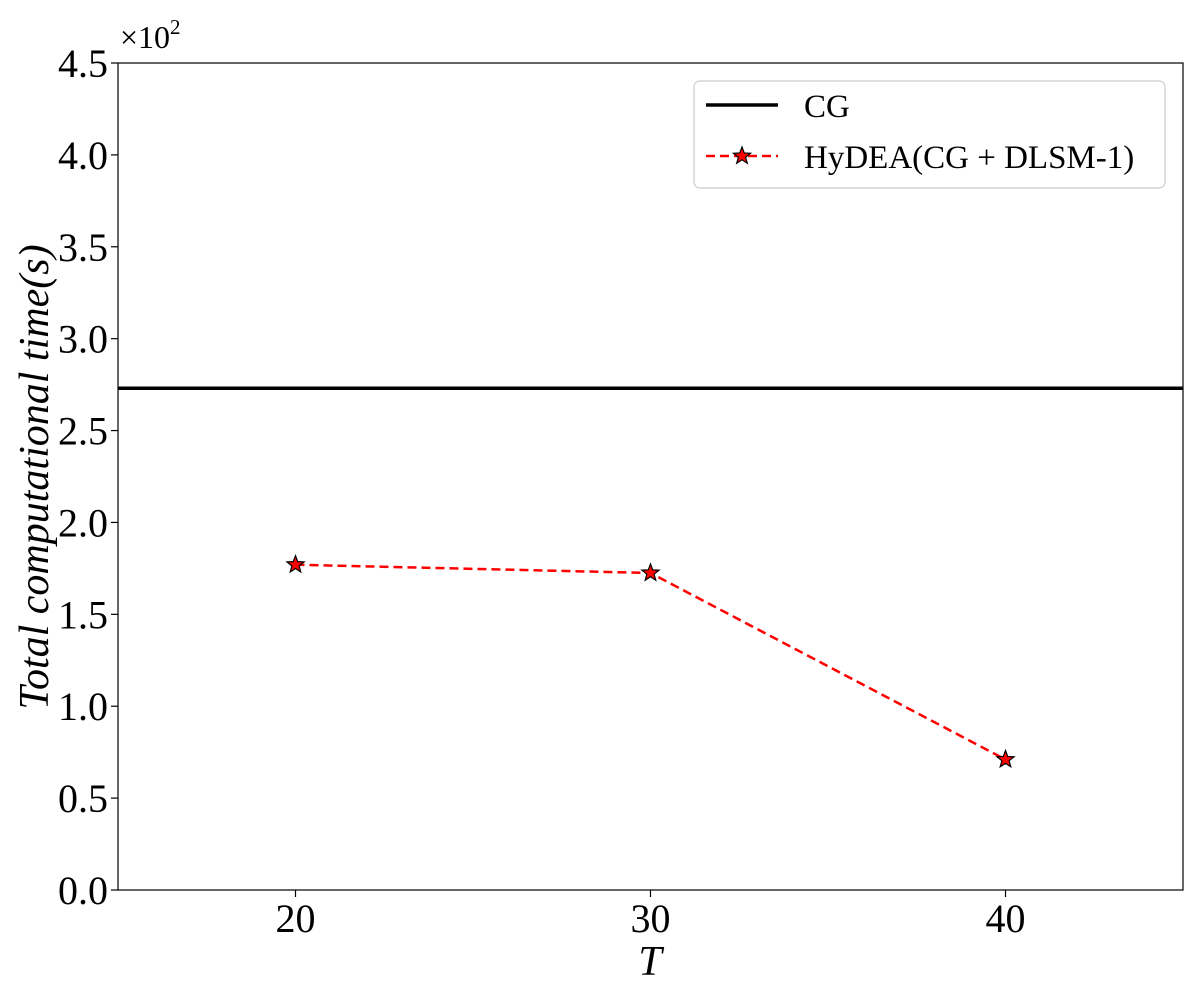 This screenshot has height=1000, width=1200. I want to click on y-tick-label: 4.0, so click(83, 155).